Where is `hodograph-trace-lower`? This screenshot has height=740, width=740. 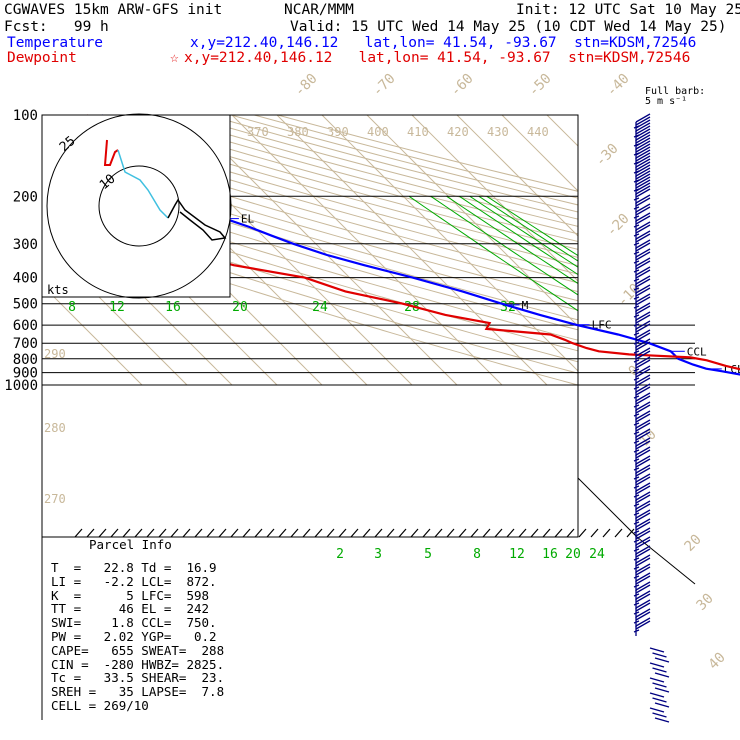 hodograph-trace-lower is located at coordinates (197, 219).